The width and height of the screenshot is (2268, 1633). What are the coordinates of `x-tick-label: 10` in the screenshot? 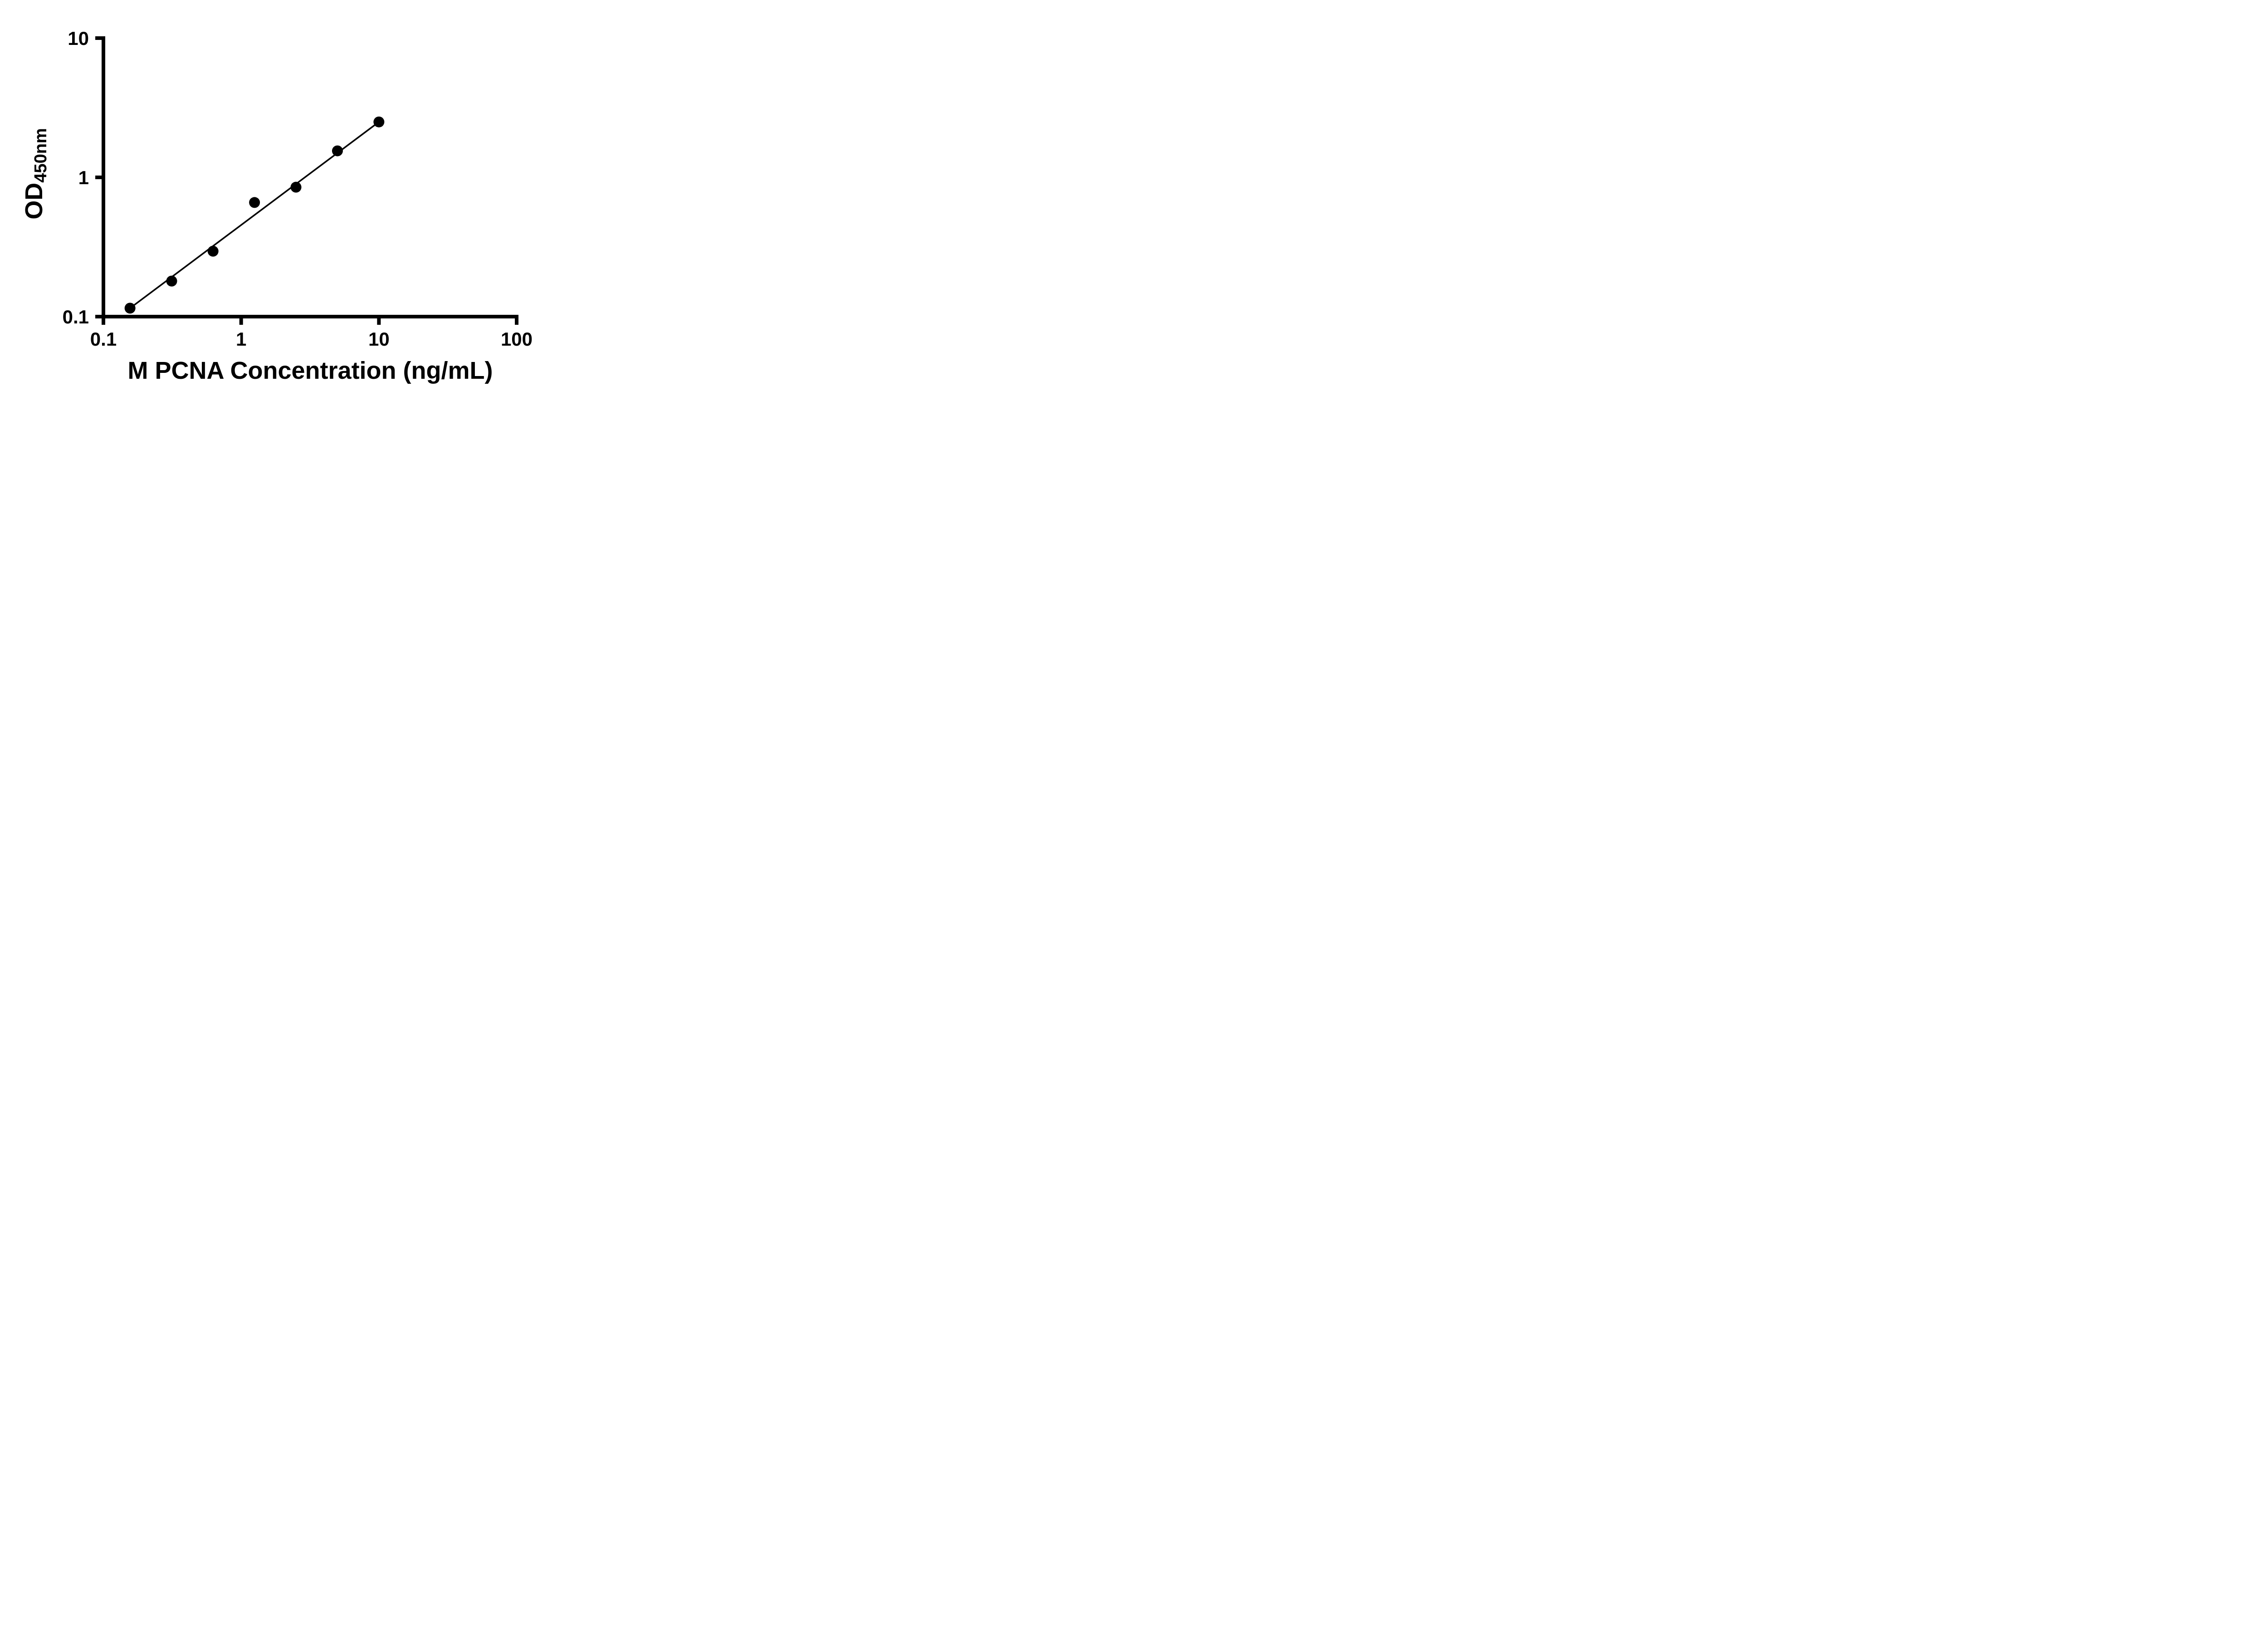 It's located at (379, 339).